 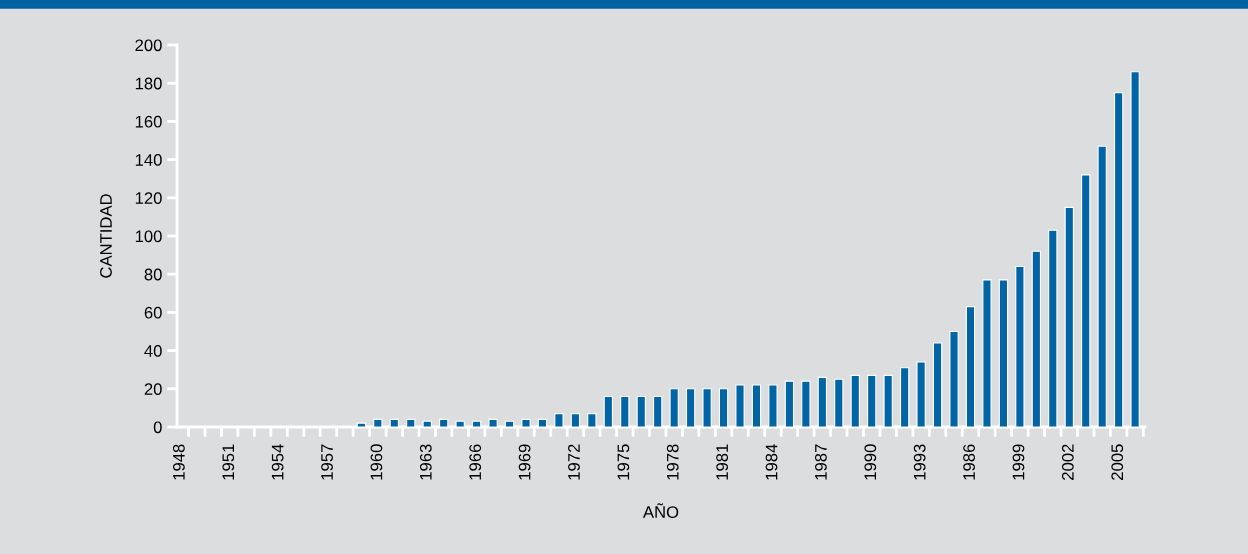 What do you see at coordinates (178, 462) in the screenshot?
I see `x-tick-label: 1948` at bounding box center [178, 462].